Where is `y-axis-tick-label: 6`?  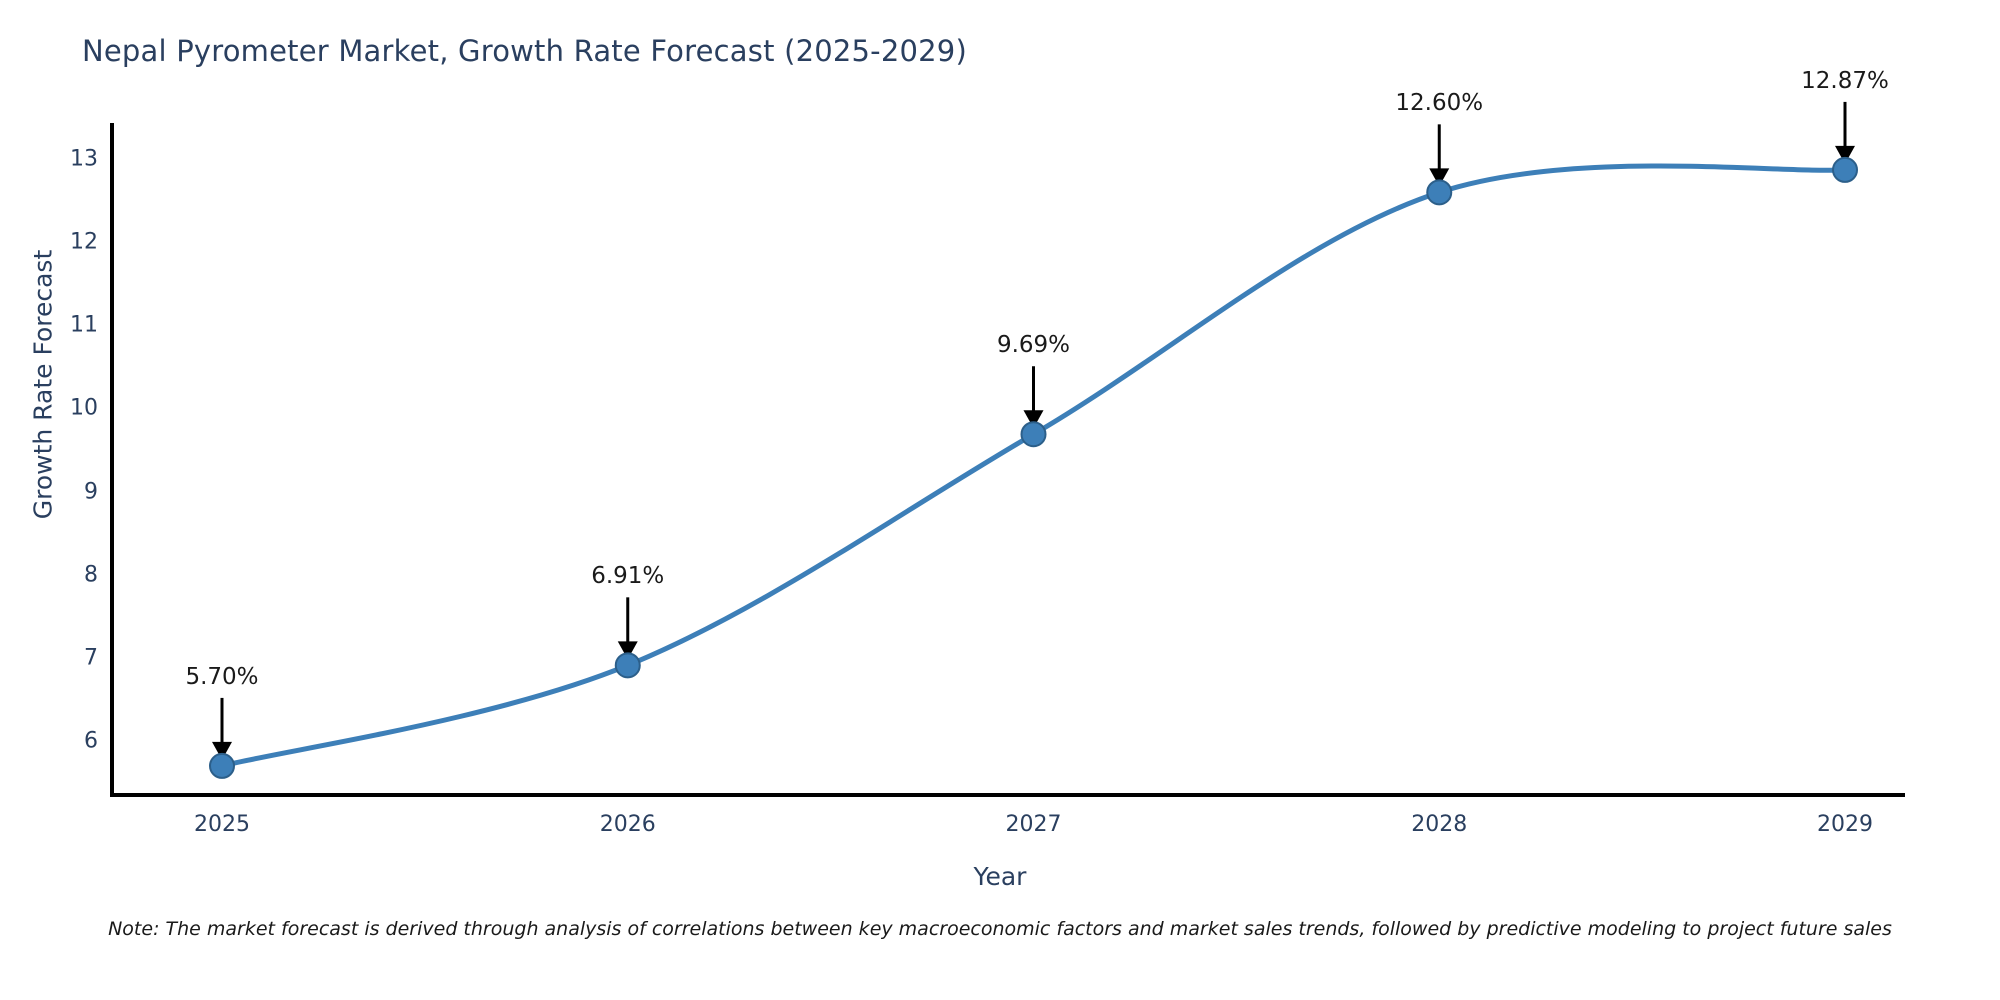 y-axis-tick-label: 6 is located at coordinates (91, 741).